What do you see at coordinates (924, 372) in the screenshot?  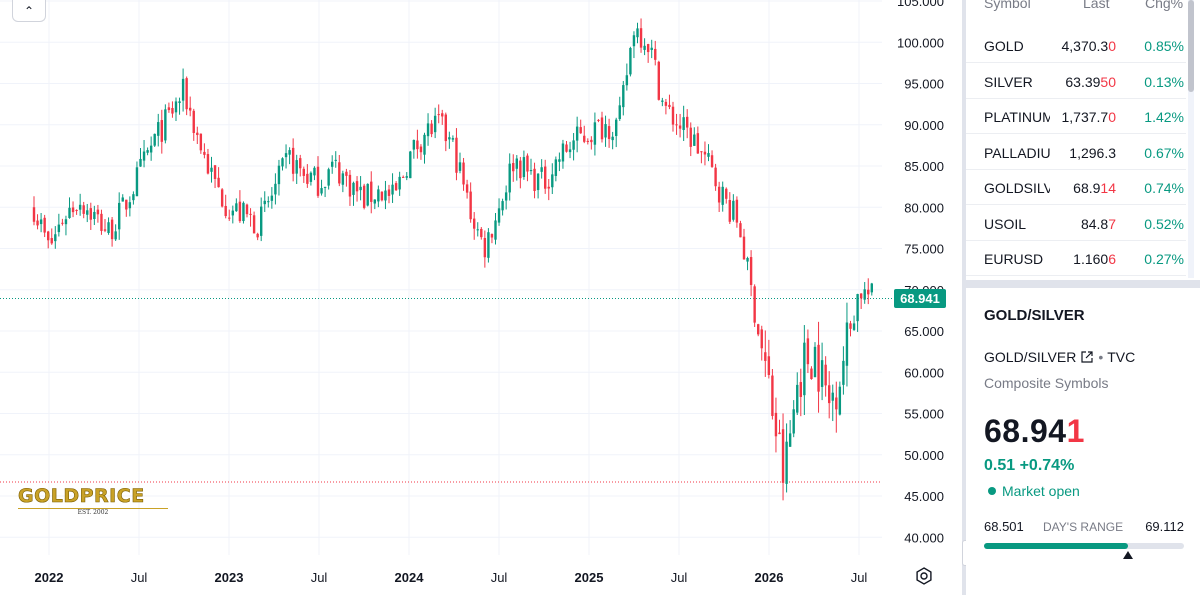 I see `y-tick-label: 60.000` at bounding box center [924, 372].